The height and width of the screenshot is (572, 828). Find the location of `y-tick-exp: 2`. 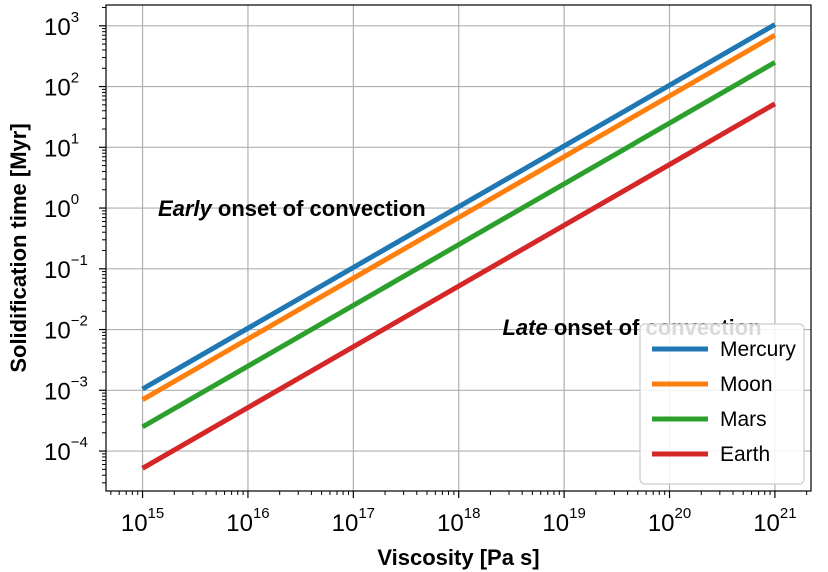

y-tick-exp: 2 is located at coordinates (75, 78).